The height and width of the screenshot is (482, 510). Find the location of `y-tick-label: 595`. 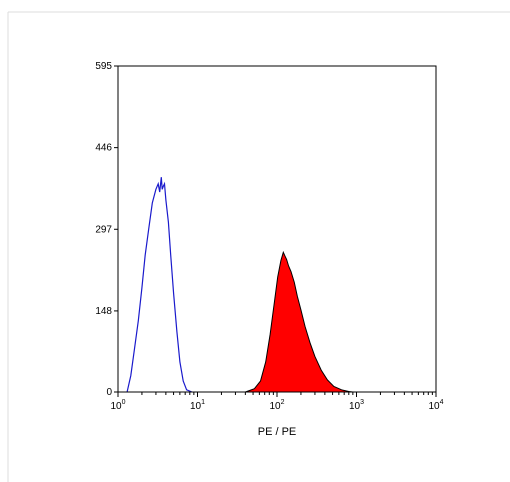

y-tick-label: 595 is located at coordinates (103, 66).